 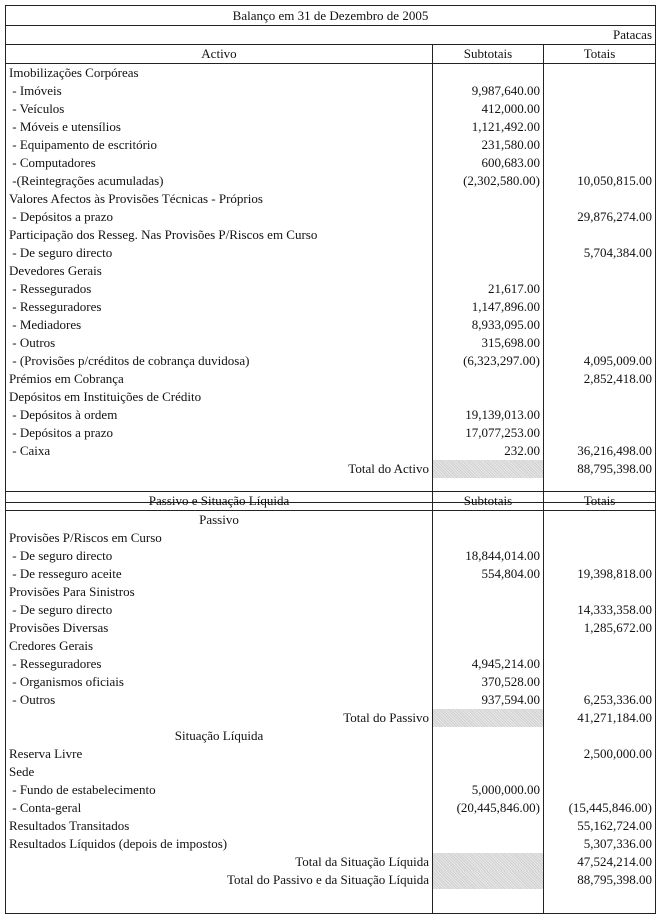 I want to click on currency-label: Patacas, so click(x=330, y=35).